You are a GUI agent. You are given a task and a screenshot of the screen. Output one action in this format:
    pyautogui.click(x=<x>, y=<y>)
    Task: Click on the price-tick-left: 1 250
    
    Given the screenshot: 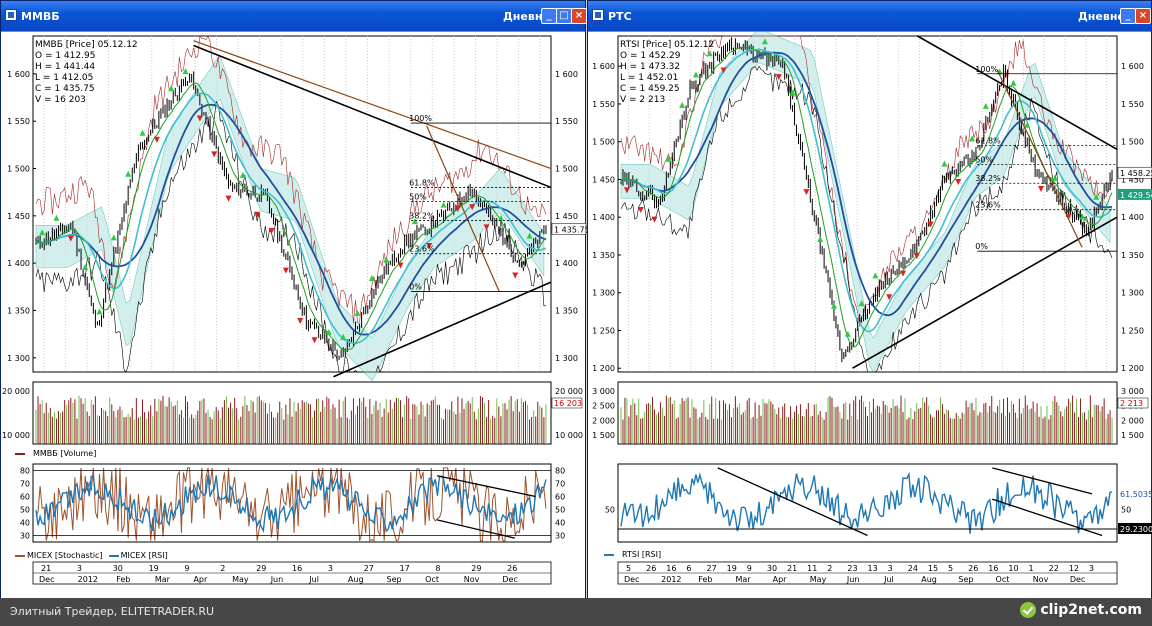 What is the action you would take?
    pyautogui.click(x=603, y=330)
    